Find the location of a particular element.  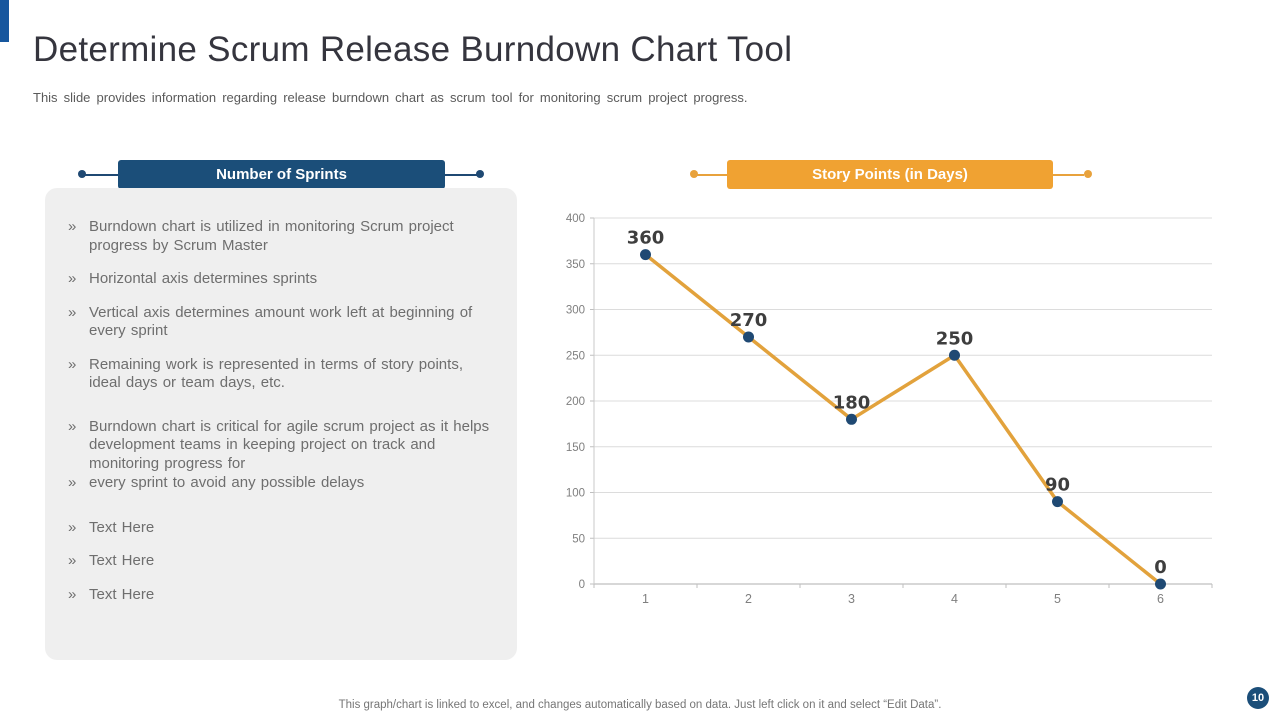

y-tick-label: 400 is located at coordinates (575, 219).